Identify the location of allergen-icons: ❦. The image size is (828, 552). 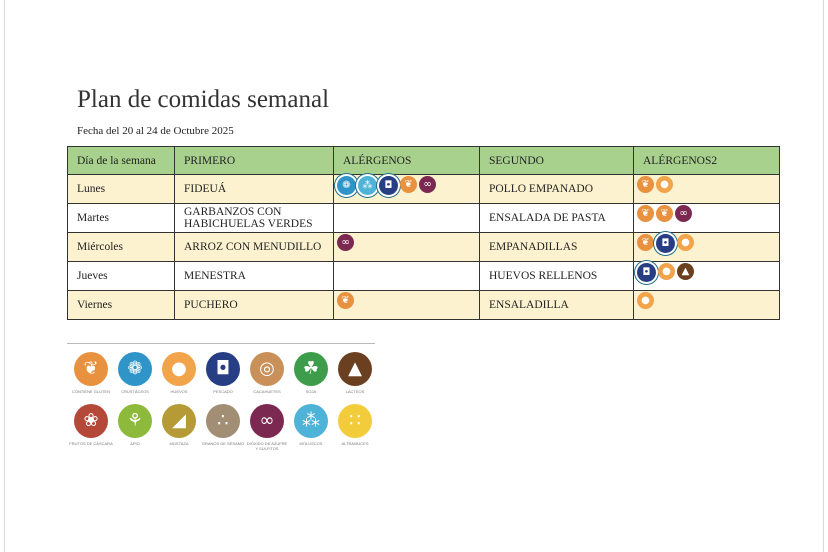
(406, 305).